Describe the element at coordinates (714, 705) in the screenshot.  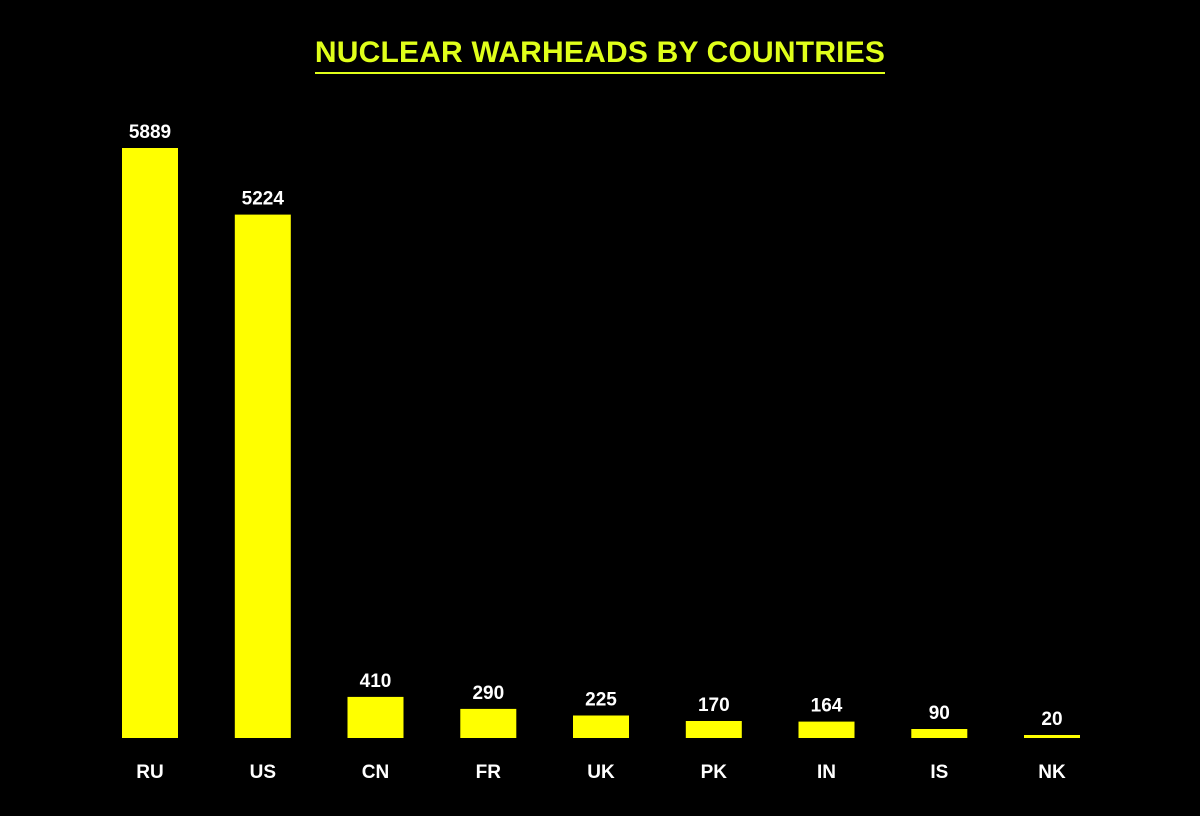
I see `value-label-pk: 170` at that location.